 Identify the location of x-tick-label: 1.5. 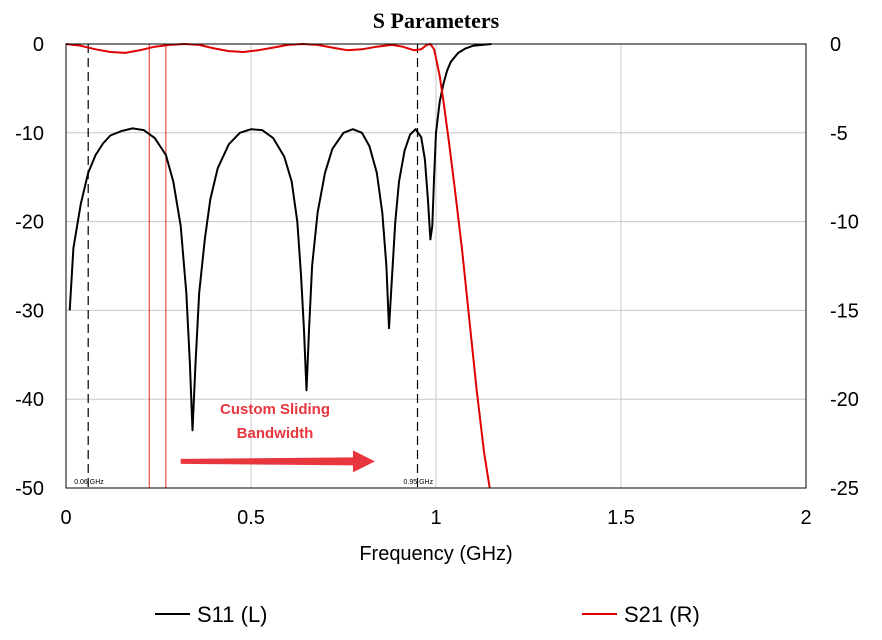
(621, 518).